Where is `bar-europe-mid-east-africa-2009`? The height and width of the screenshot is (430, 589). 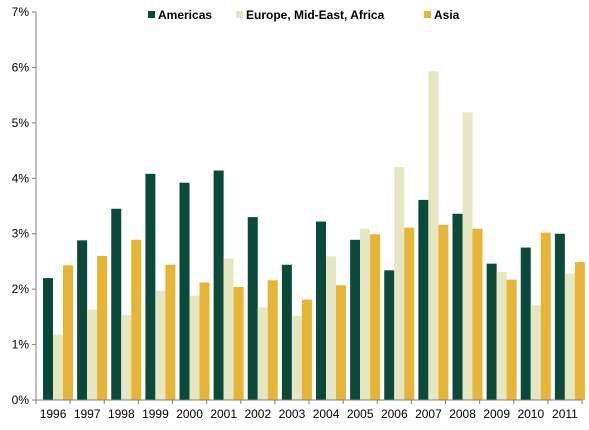
bar-europe-mid-east-africa-2009 is located at coordinates (501, 335).